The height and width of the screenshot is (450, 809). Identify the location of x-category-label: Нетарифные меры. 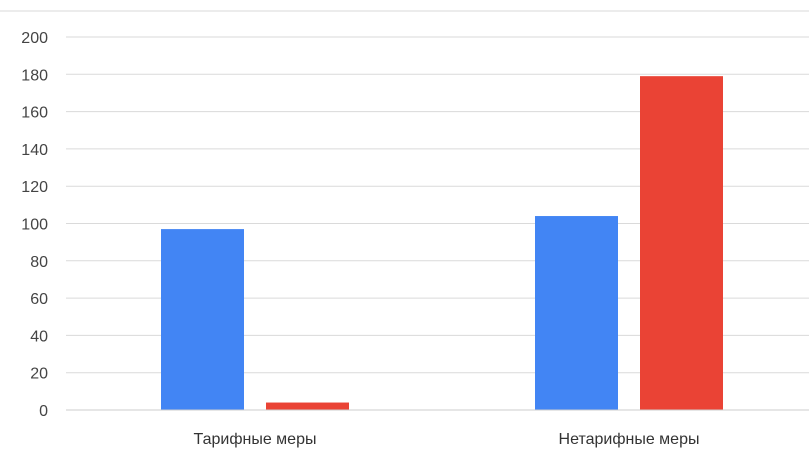
(629, 439).